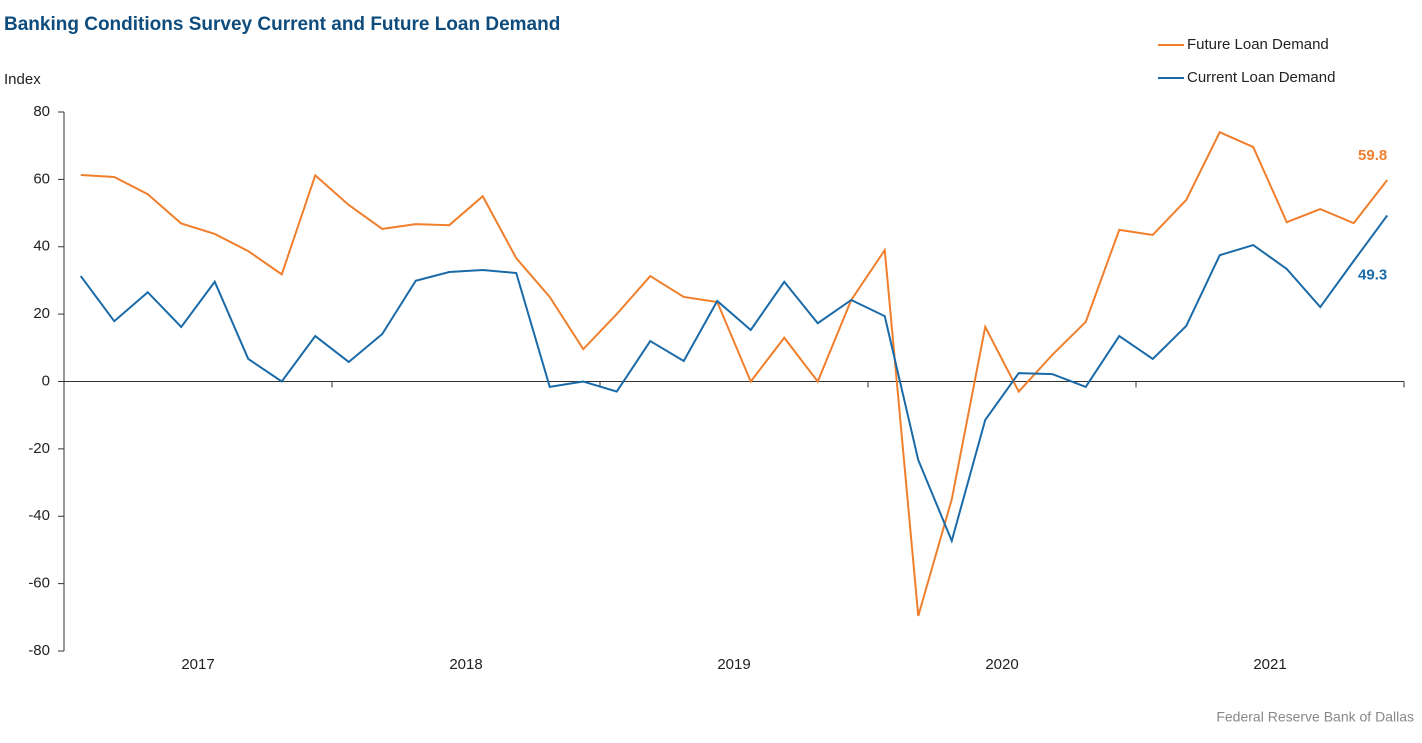  I want to click on y-tick-label: -20, so click(39, 448).